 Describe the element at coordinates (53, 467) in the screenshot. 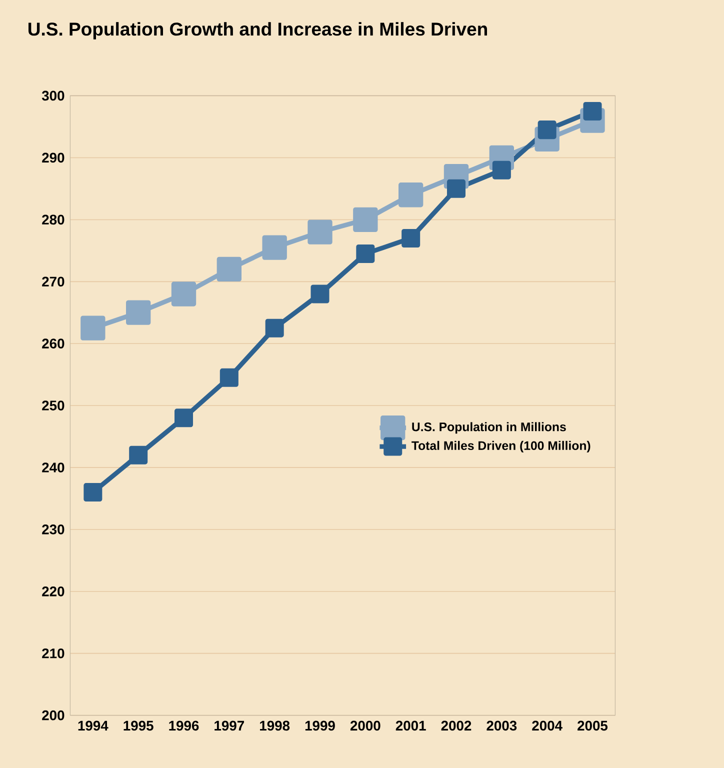

I see `y-tick-label: 240` at that location.